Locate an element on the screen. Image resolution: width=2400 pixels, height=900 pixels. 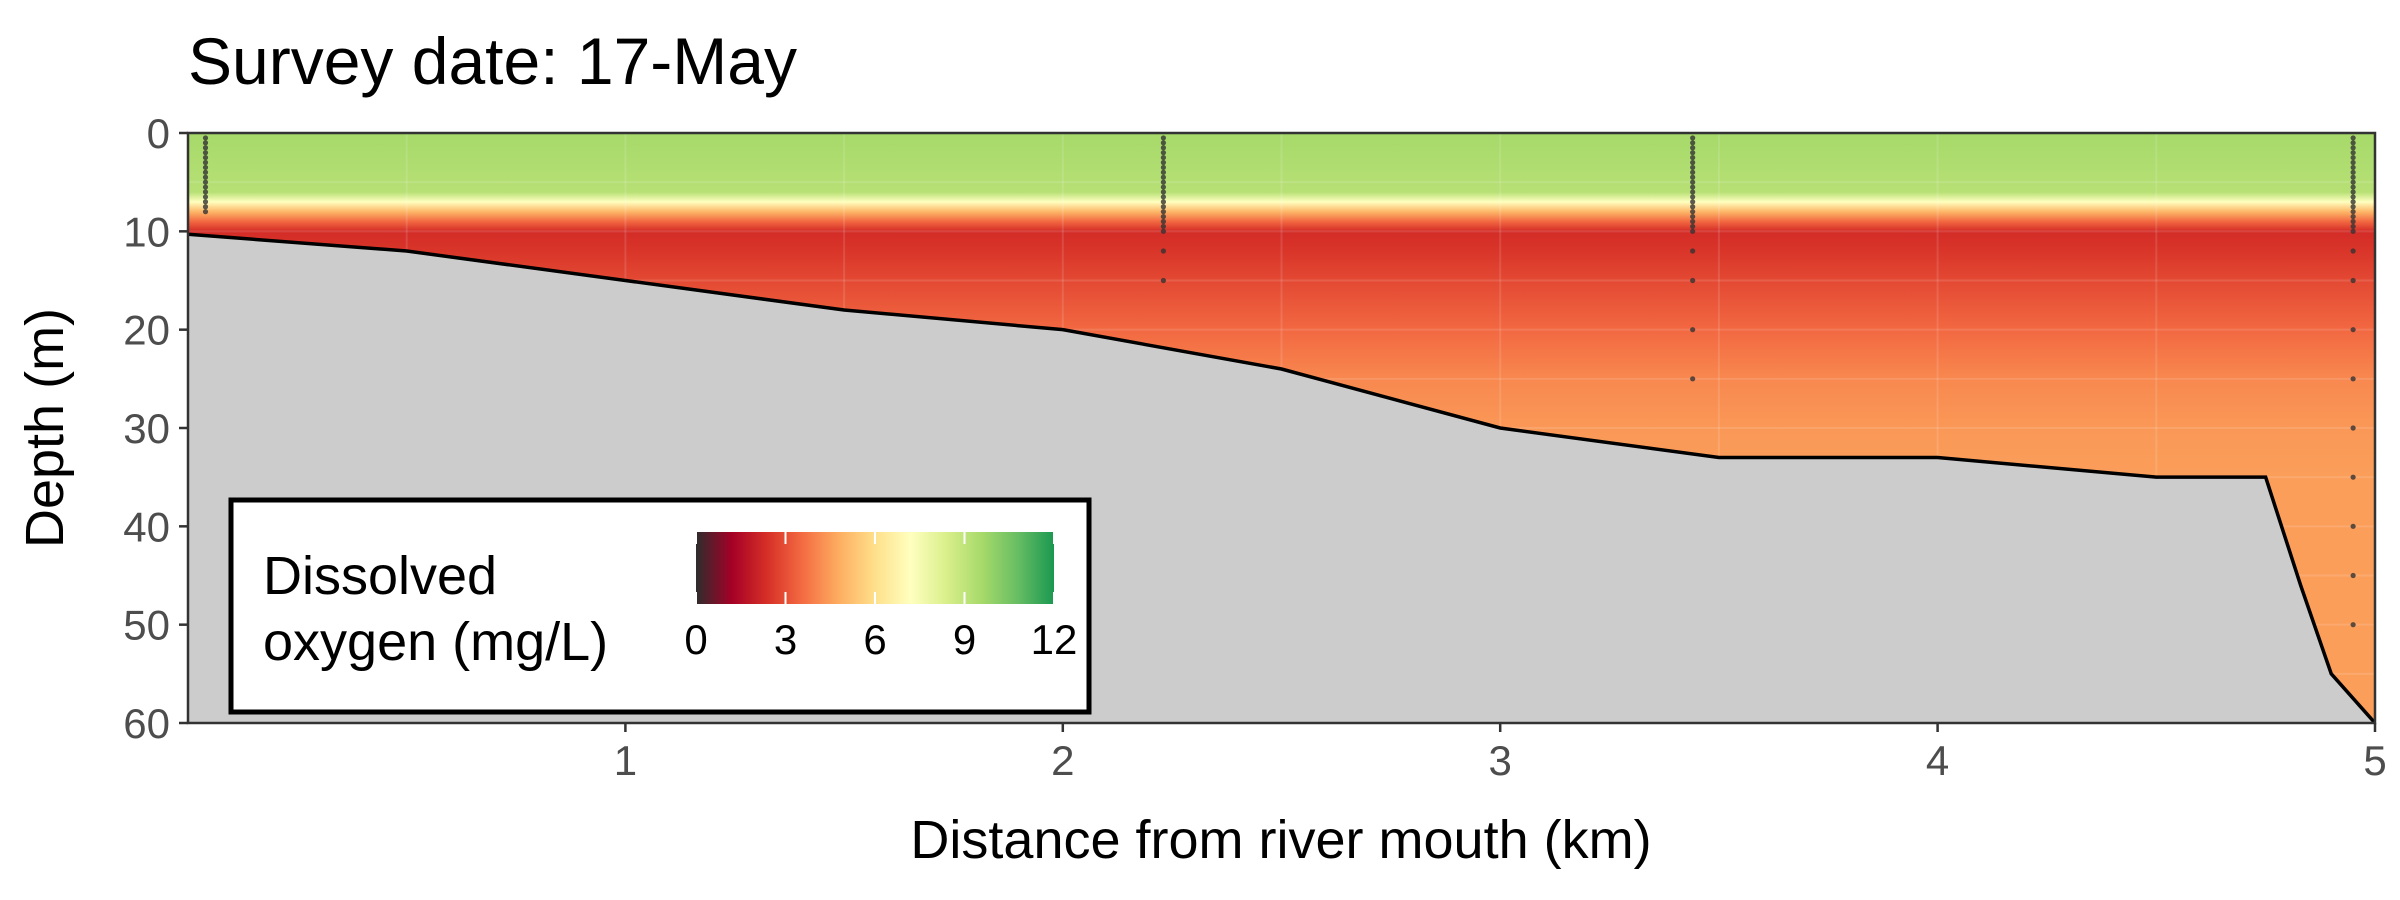
y-axis-label: Depth (m) is located at coordinates (45, 428).